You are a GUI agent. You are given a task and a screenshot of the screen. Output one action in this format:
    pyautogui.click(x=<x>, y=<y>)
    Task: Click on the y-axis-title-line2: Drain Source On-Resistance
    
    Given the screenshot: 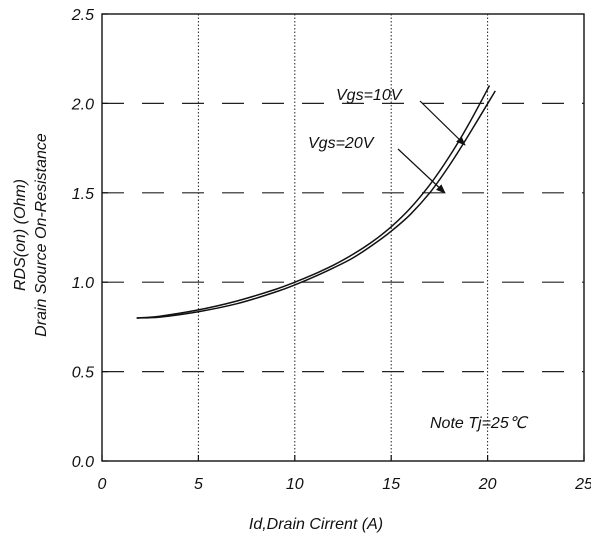 What is the action you would take?
    pyautogui.click(x=41, y=235)
    